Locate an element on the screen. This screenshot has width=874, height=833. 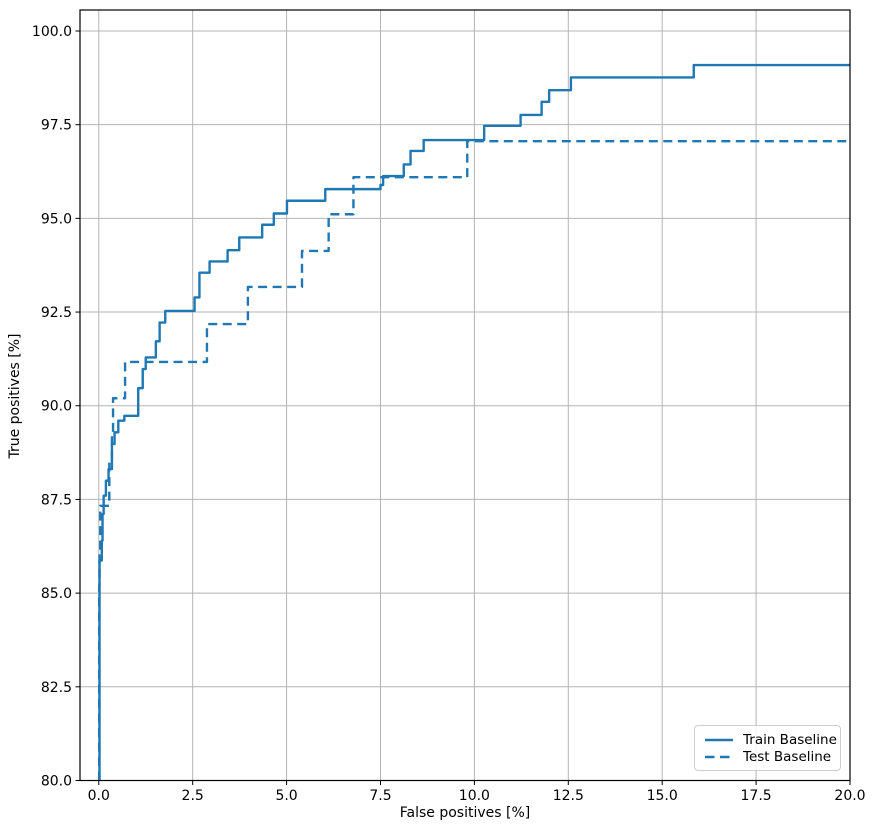
x-tick-label: 5.0 is located at coordinates (286, 796).